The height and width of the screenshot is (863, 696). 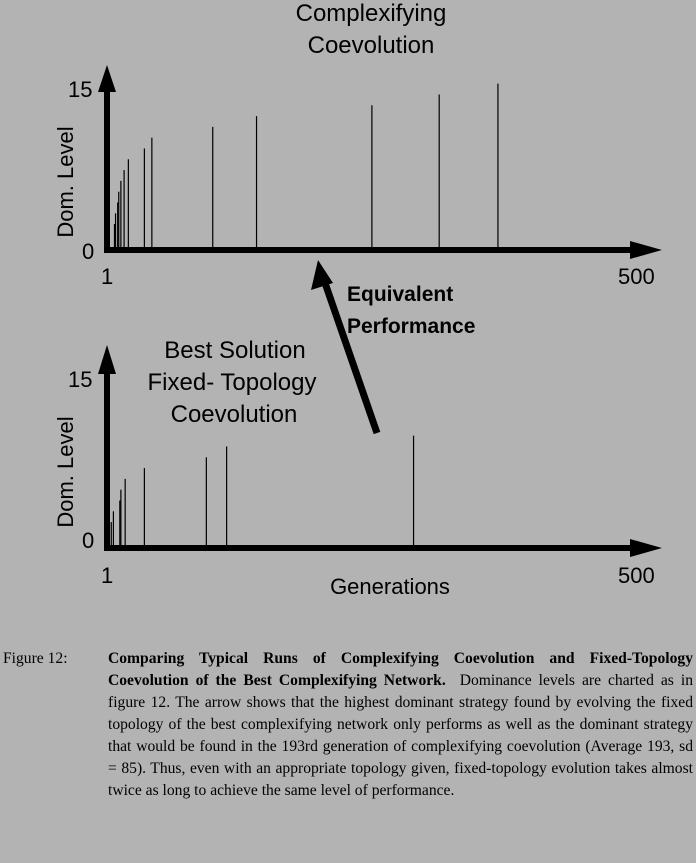 What do you see at coordinates (232, 382) in the screenshot?
I see `bottom-title-line-2: Fixed- Topology` at bounding box center [232, 382].